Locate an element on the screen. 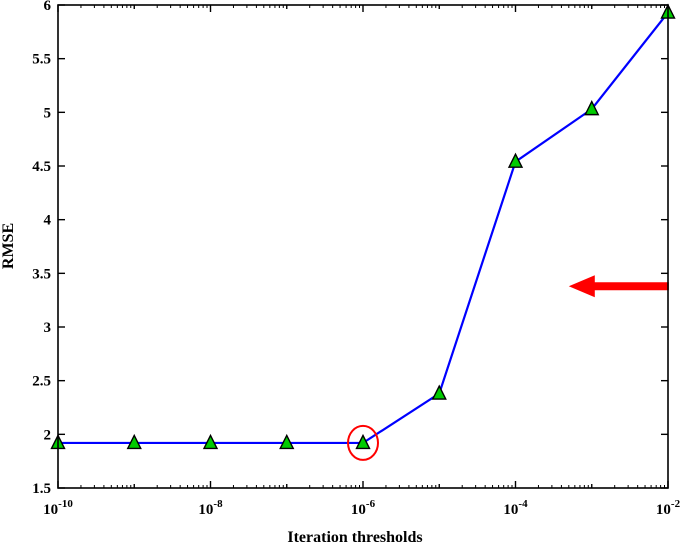 Image resolution: width=685 pixels, height=546 pixels. x-tick-label: 10⁻⁴ is located at coordinates (515, 508).